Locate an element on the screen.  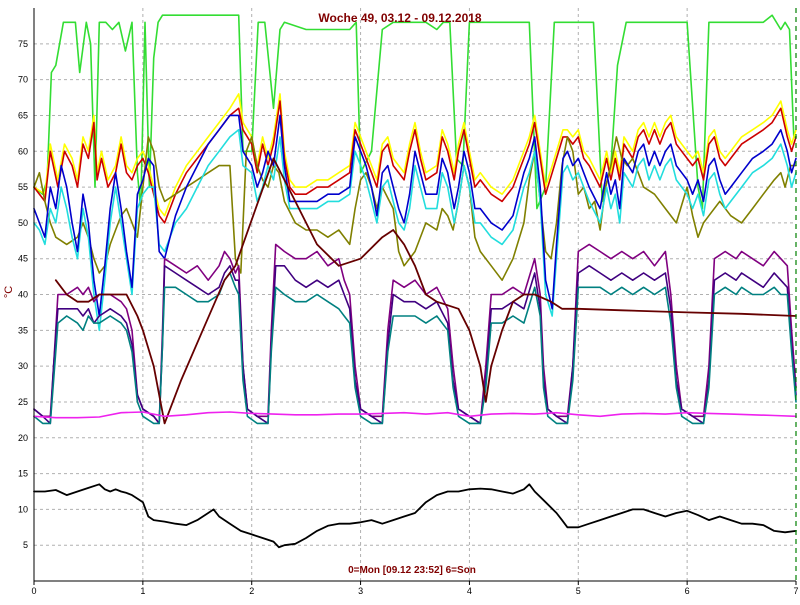
chart-footer: 0=Mon [09.12 23:52] 6=Son is located at coordinates (412, 570).